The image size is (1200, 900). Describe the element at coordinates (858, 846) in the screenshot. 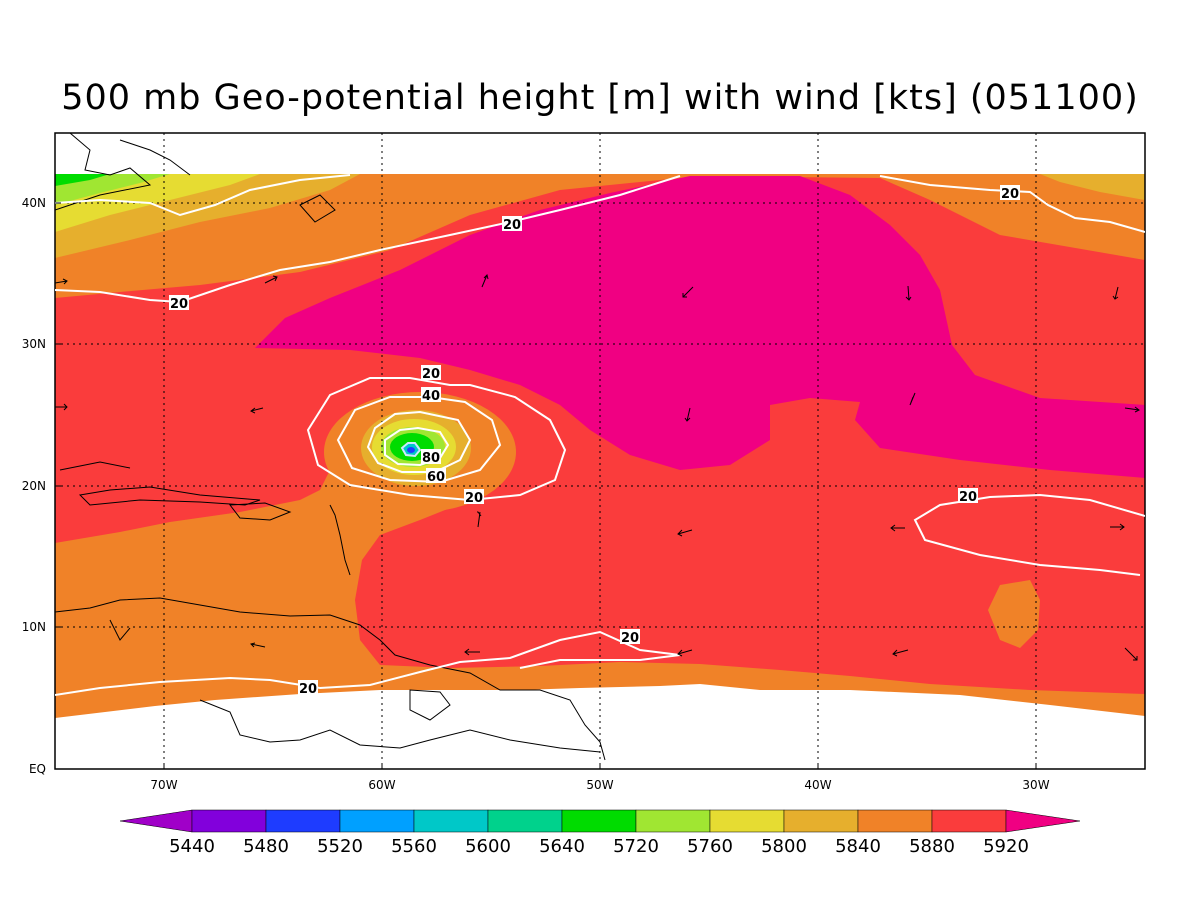

I see `colorbar-label: 5840` at that location.